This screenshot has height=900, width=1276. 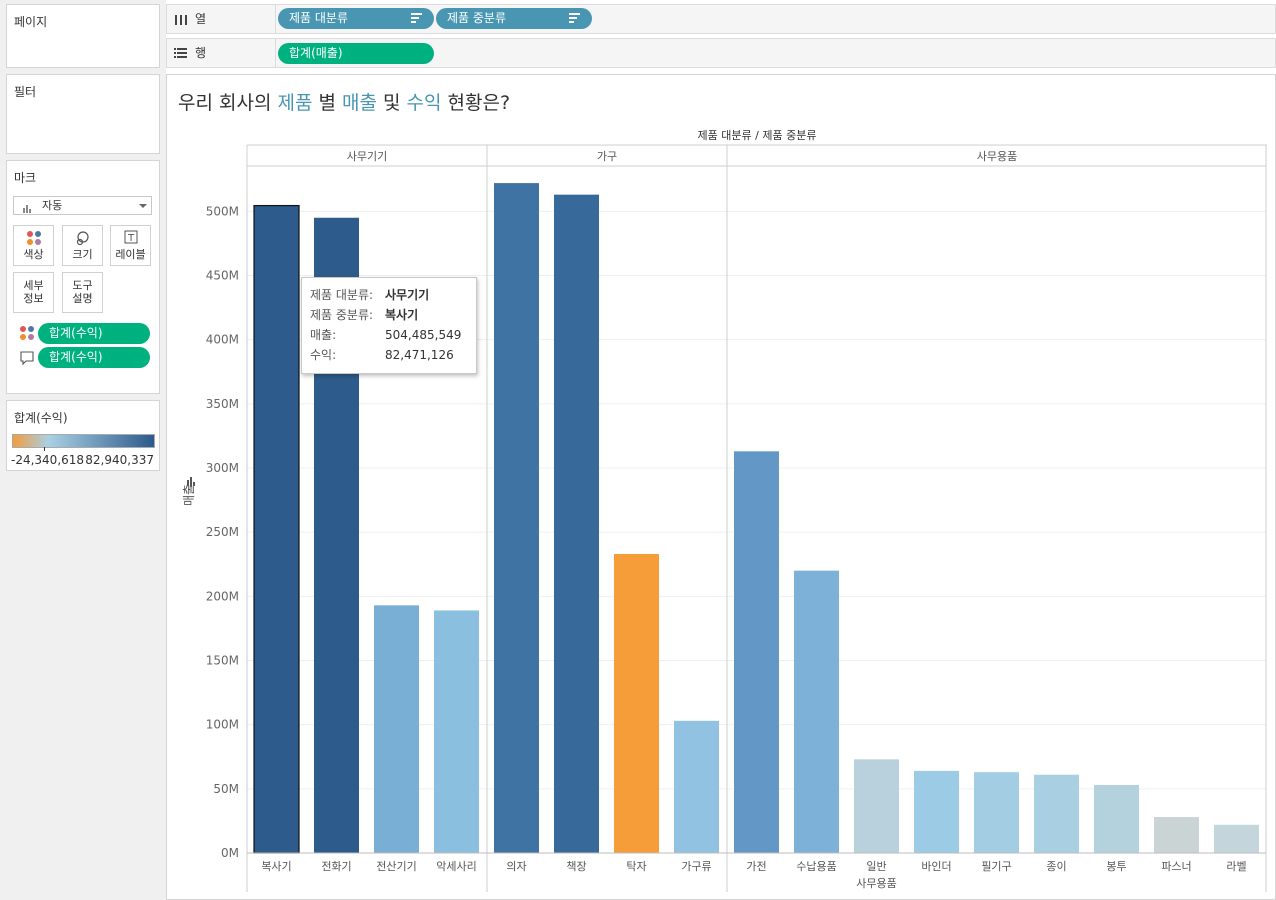 I want to click on column-pill-category: 제품 대분류, so click(x=356, y=18).